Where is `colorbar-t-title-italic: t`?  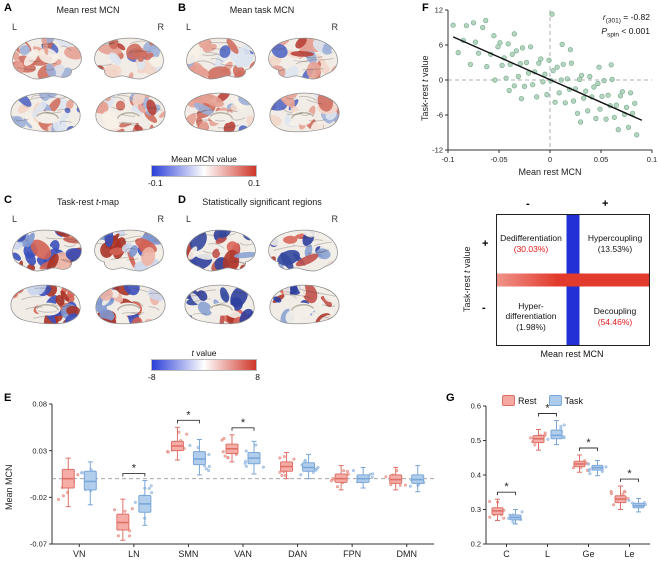 colorbar-t-title-italic: t is located at coordinates (192, 353).